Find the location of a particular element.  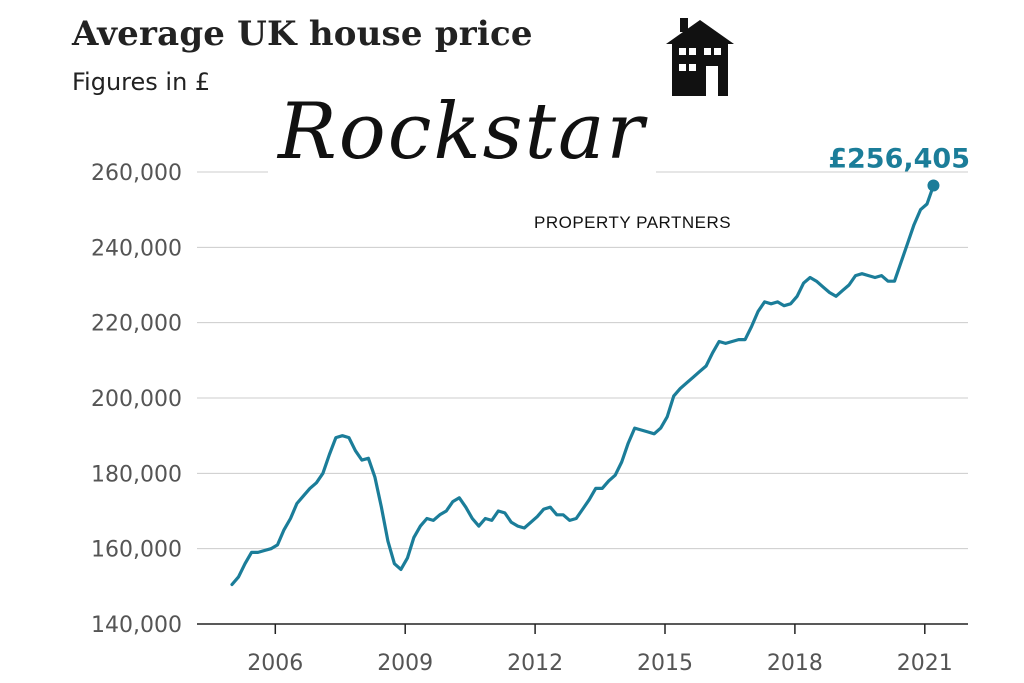

logo-subtext: PROPERTY PARTNERS is located at coordinates (633, 223).